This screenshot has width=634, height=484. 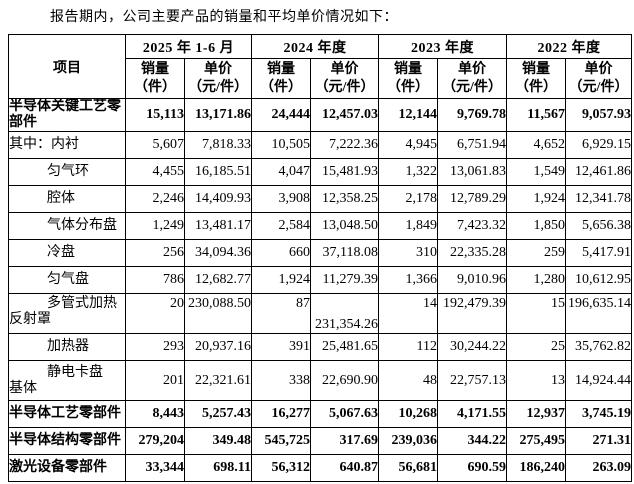 What do you see at coordinates (536, 468) in the screenshot?
I see `value-cell: 186,240` at bounding box center [536, 468].